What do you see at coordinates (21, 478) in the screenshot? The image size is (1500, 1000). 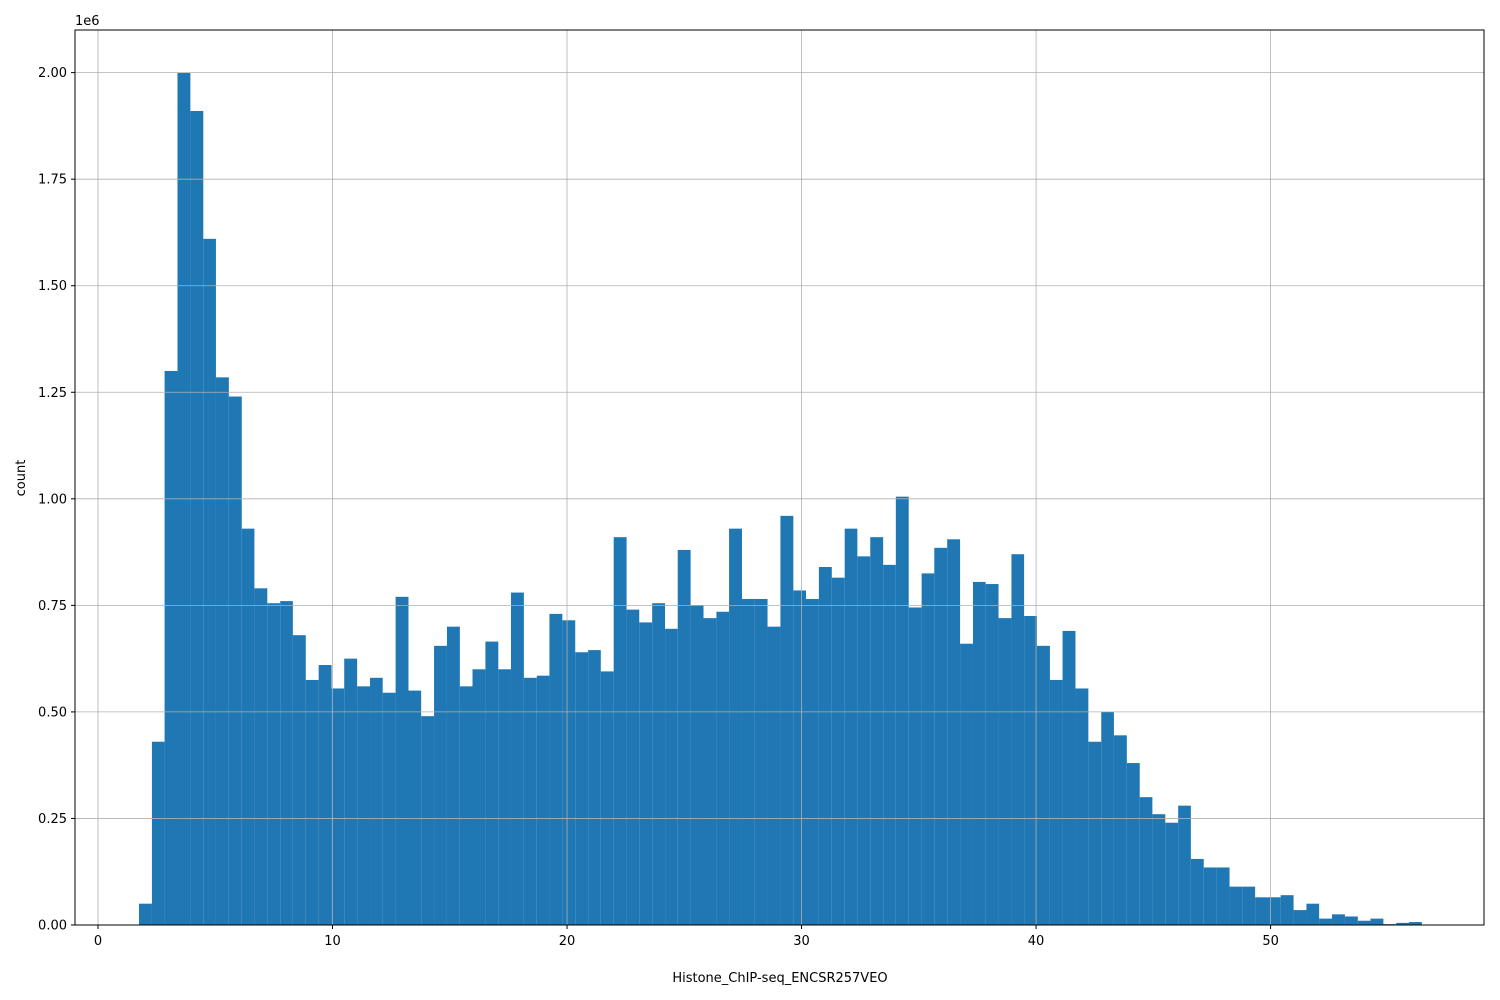 I see `y-axis-label: count` at bounding box center [21, 478].